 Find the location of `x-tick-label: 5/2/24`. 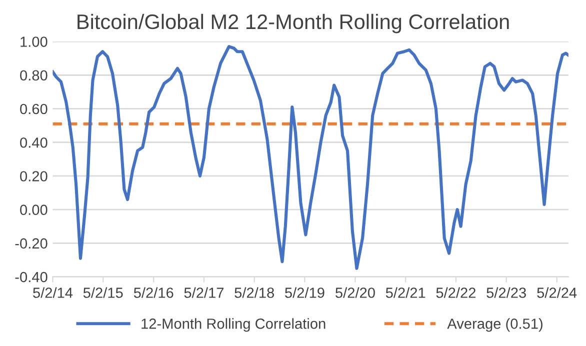

x-tick-label: 5/2/24 is located at coordinates (557, 292).